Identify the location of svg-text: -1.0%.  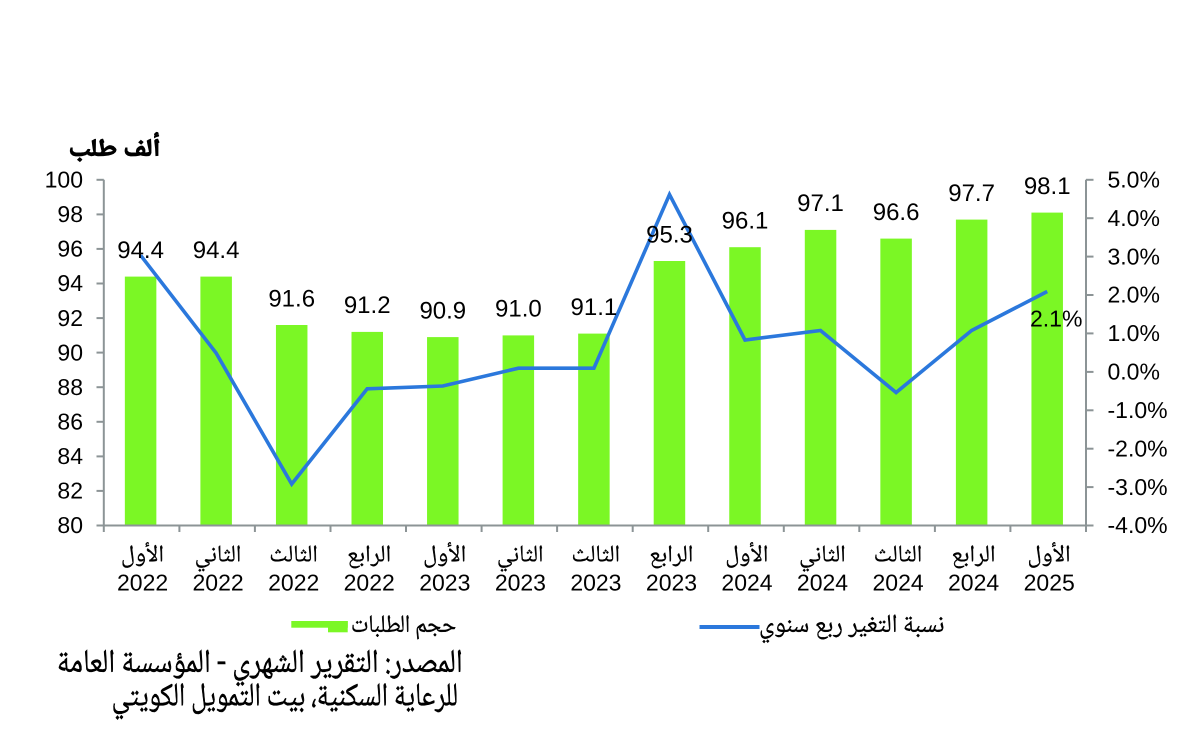
(1138, 410).